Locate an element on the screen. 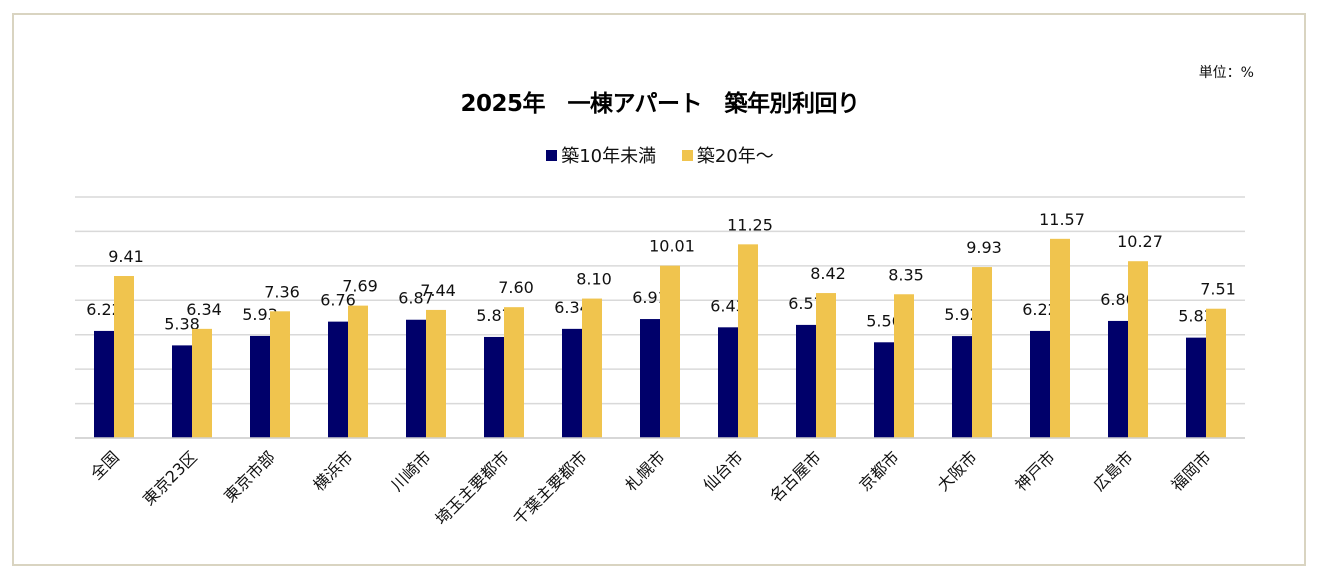 This screenshot has width=1320, height=584. data-label: 6.76 is located at coordinates (338, 300).